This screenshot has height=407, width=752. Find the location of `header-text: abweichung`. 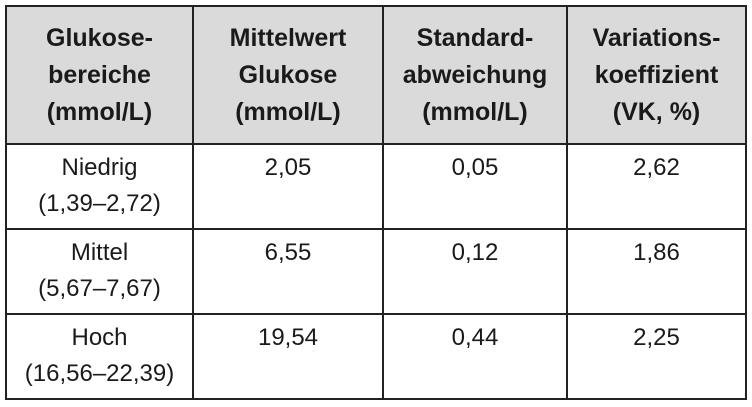

header-text: abweichung is located at coordinates (475, 74).